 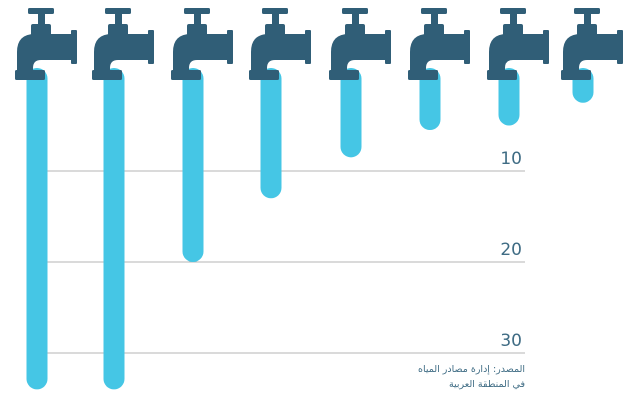 What do you see at coordinates (511, 159) in the screenshot?
I see `tick-label-10: 10` at bounding box center [511, 159].